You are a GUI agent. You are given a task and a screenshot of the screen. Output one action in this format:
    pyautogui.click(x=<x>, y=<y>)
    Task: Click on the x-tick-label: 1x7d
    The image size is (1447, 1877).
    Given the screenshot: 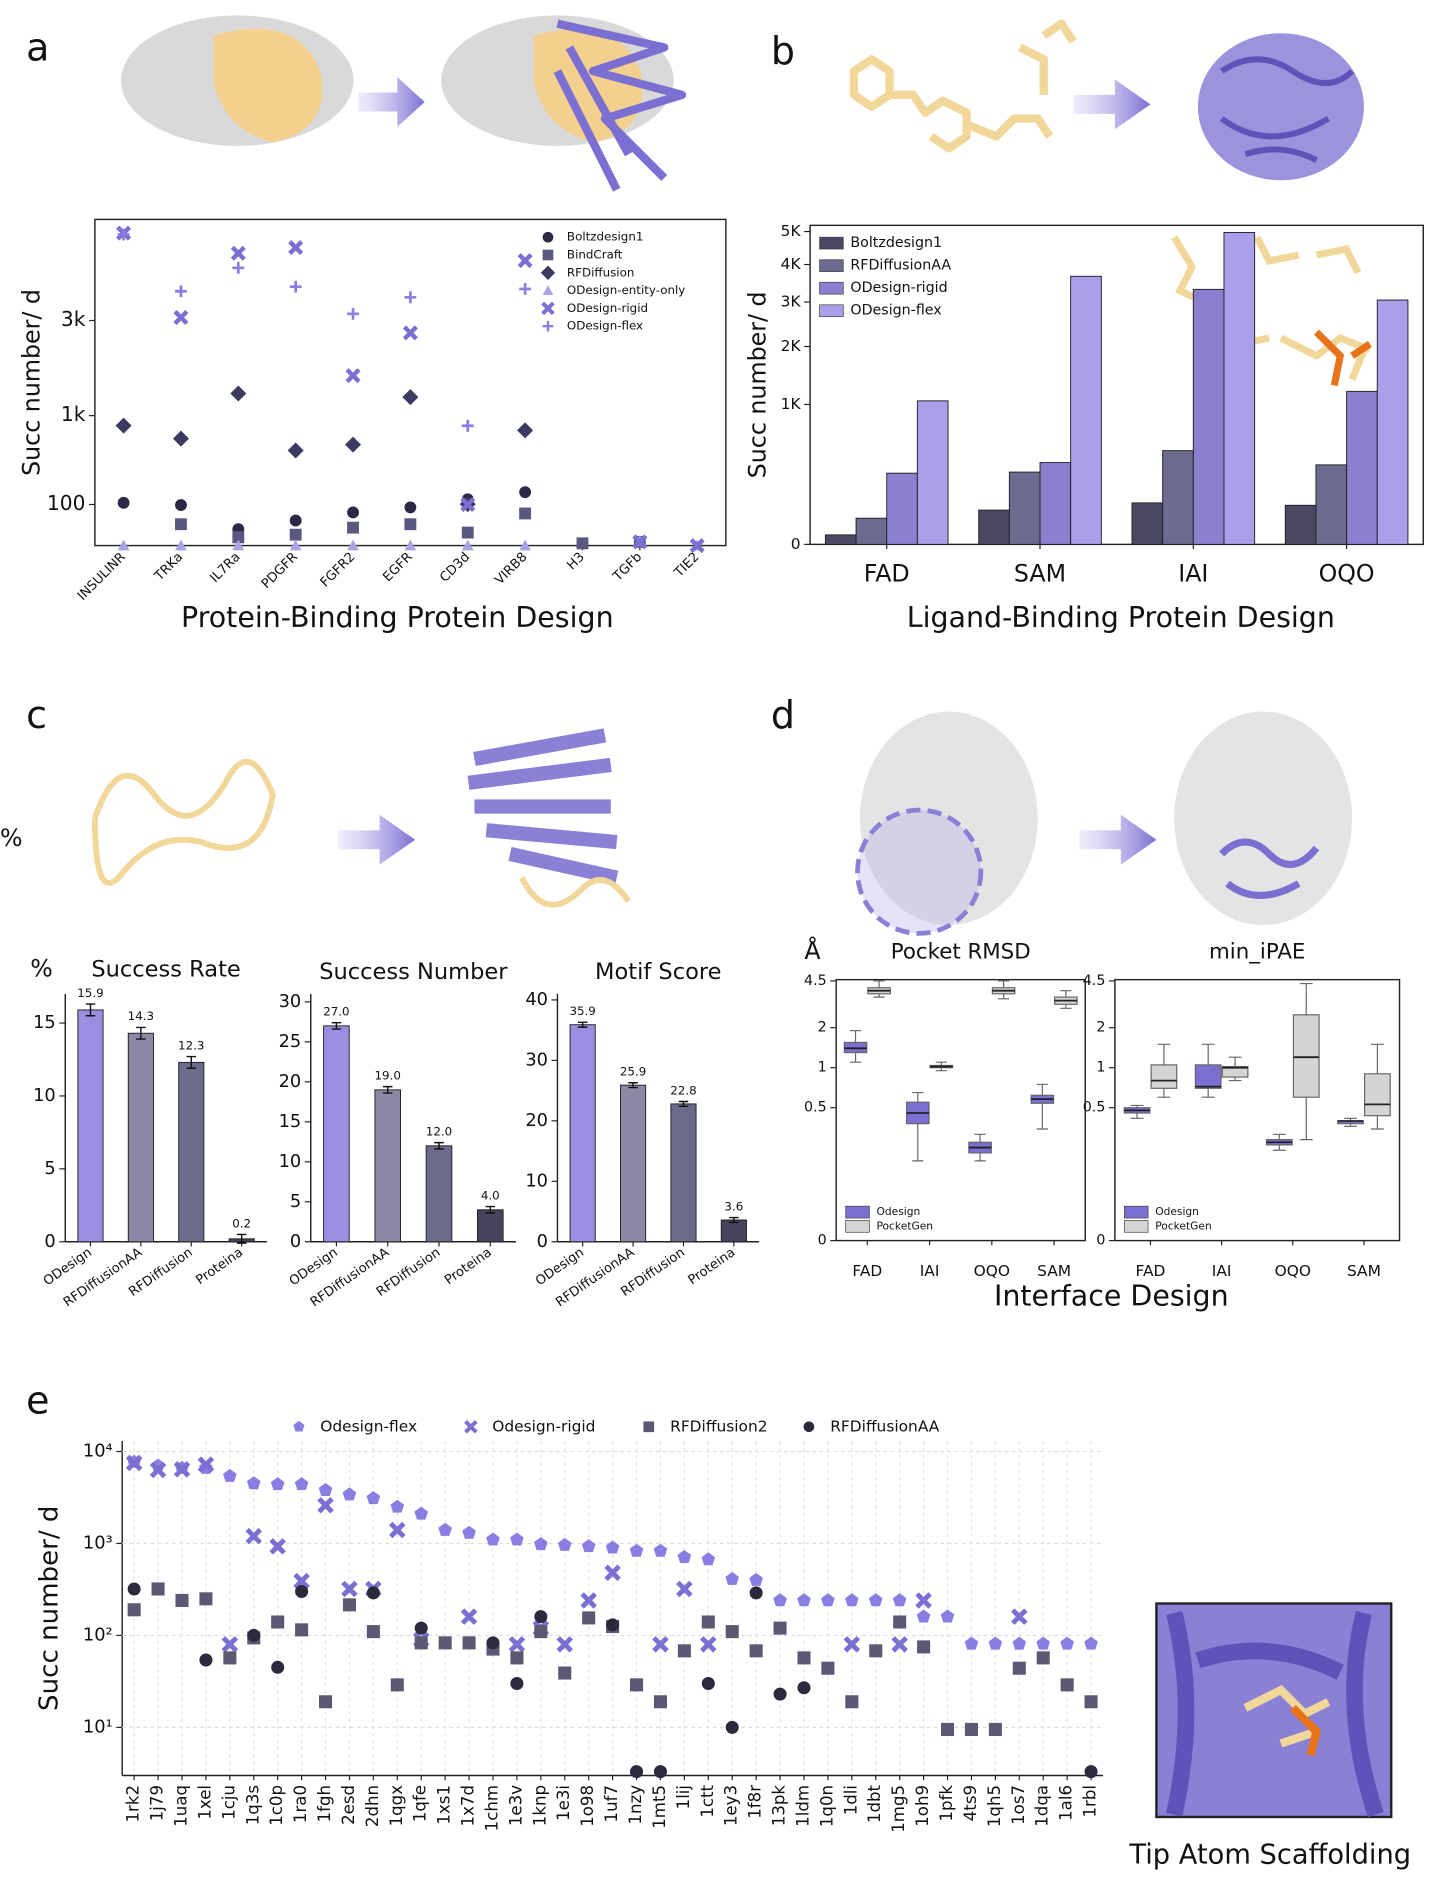 What is the action you would take?
    pyautogui.click(x=468, y=1805)
    